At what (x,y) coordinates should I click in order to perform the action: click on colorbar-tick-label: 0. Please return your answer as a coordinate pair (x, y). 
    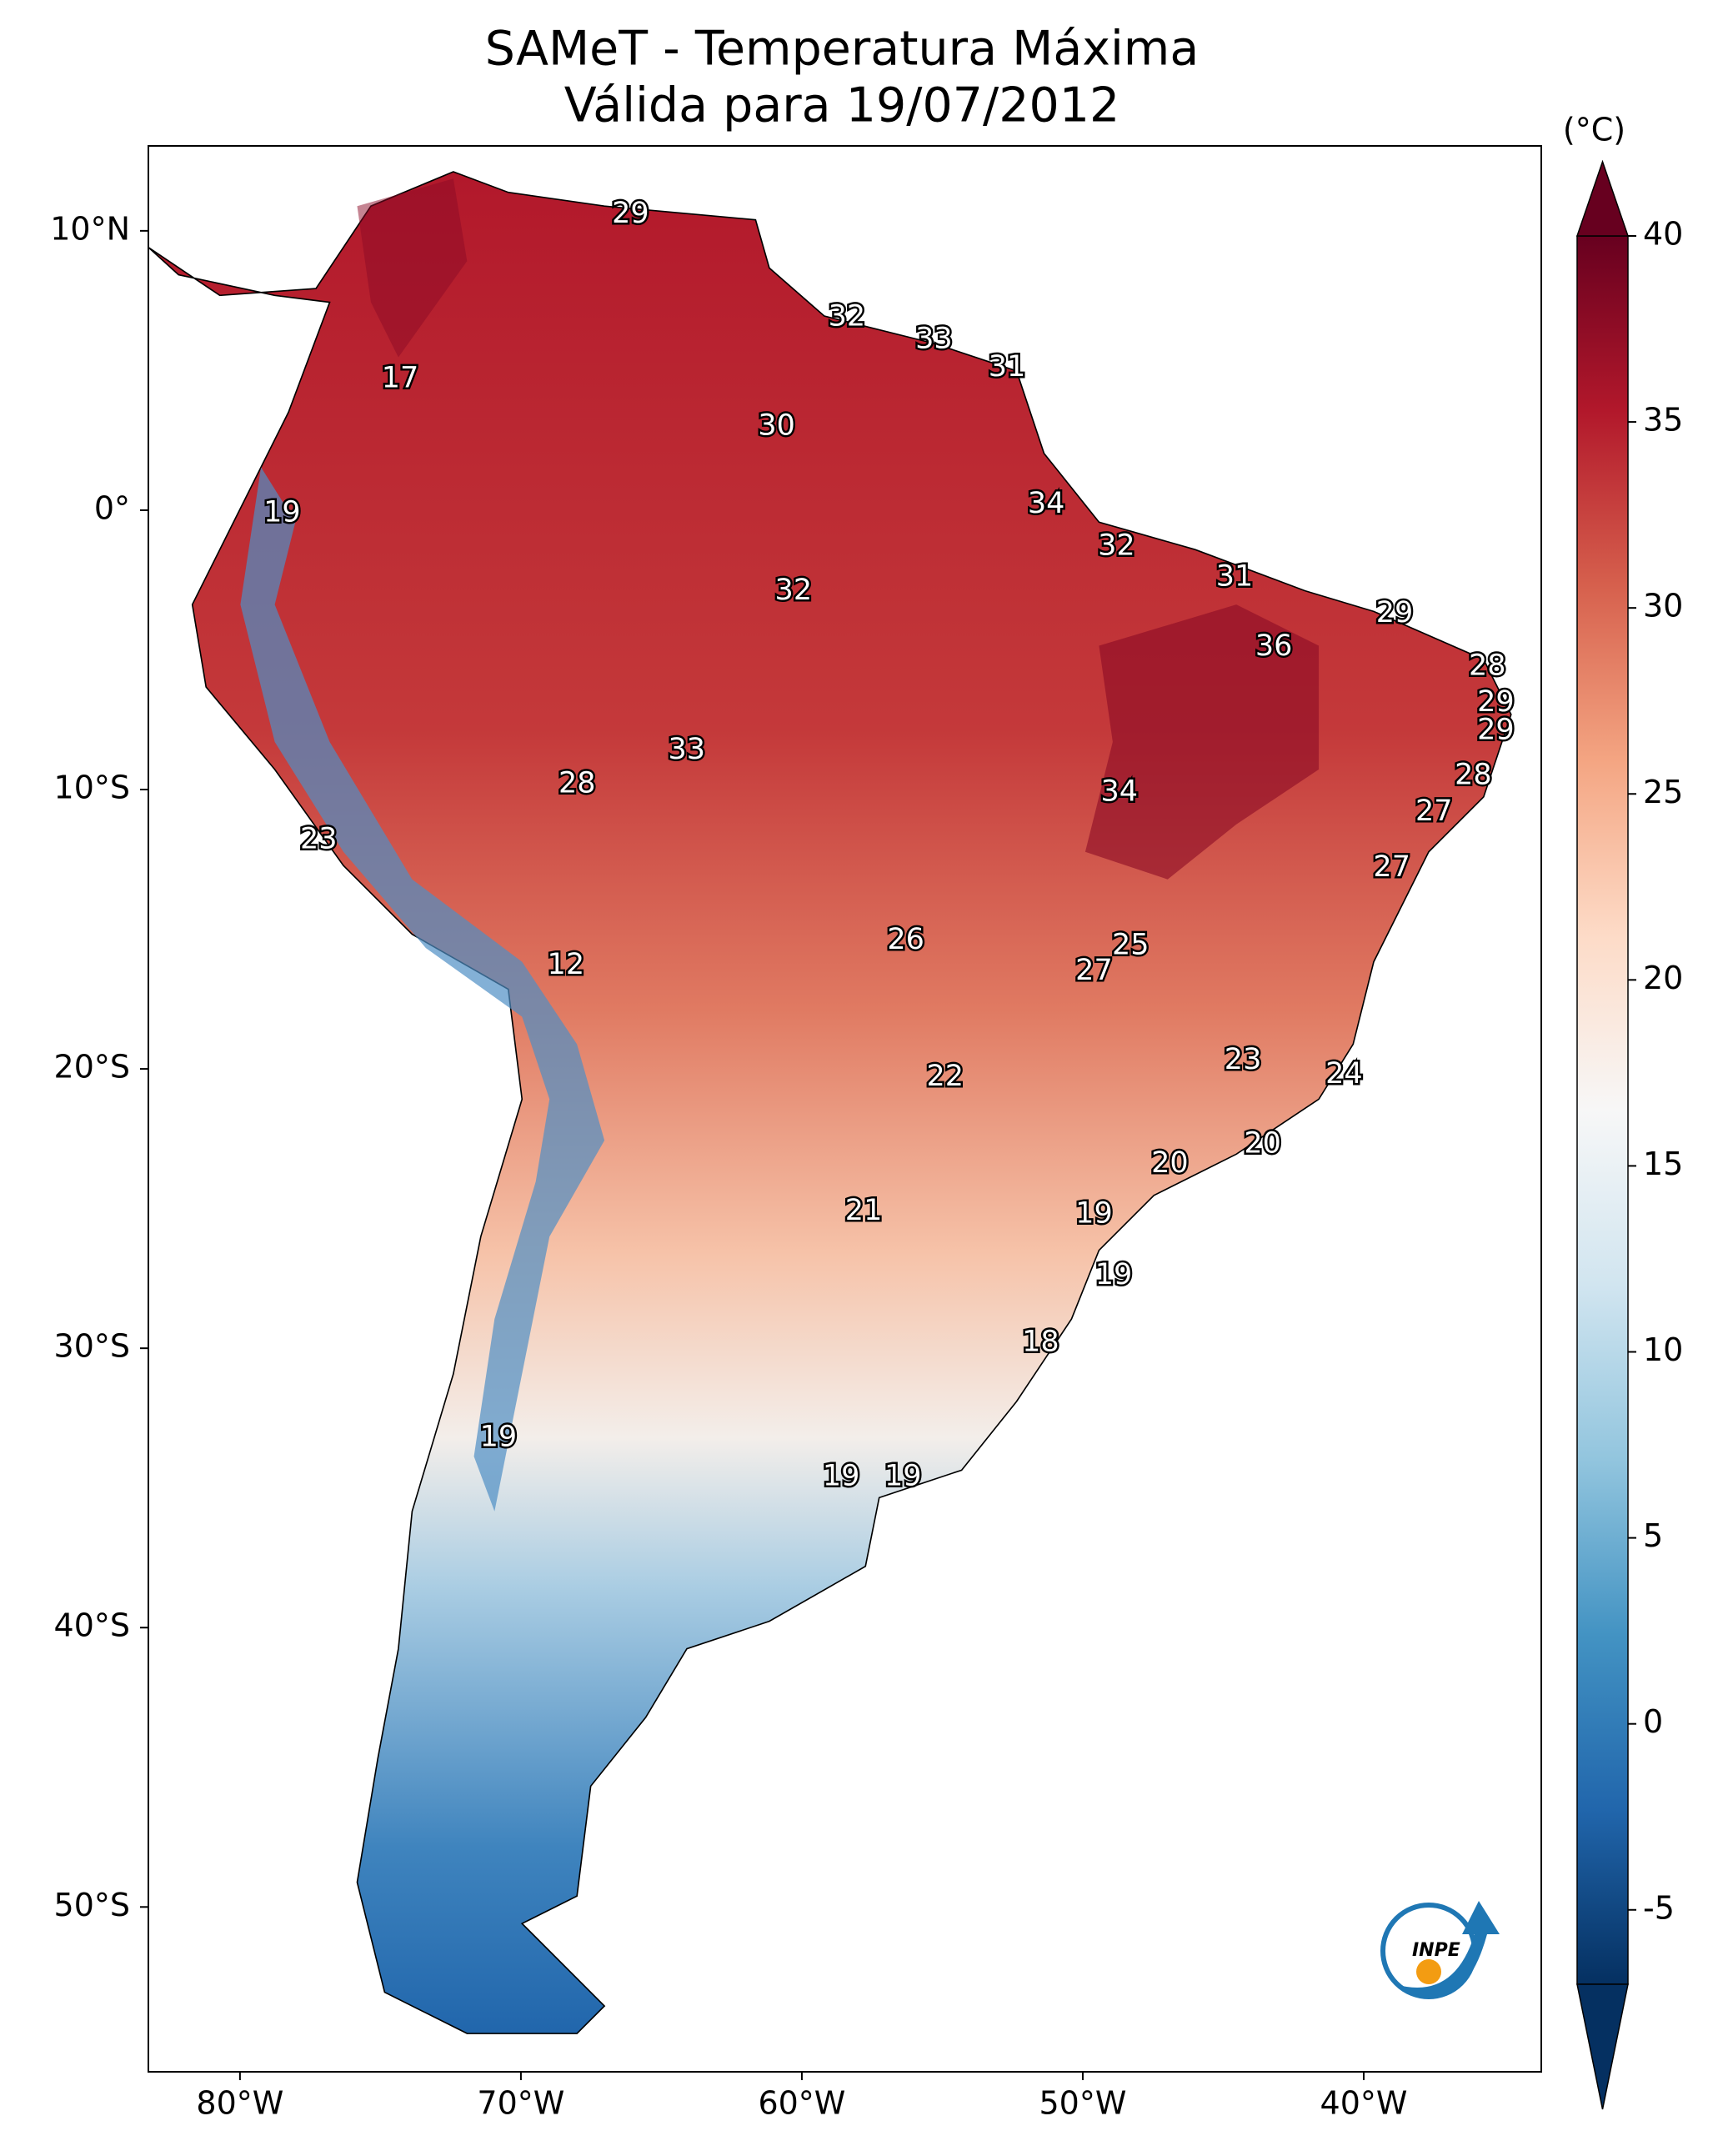
    Looking at the image, I should click on (1653, 1721).